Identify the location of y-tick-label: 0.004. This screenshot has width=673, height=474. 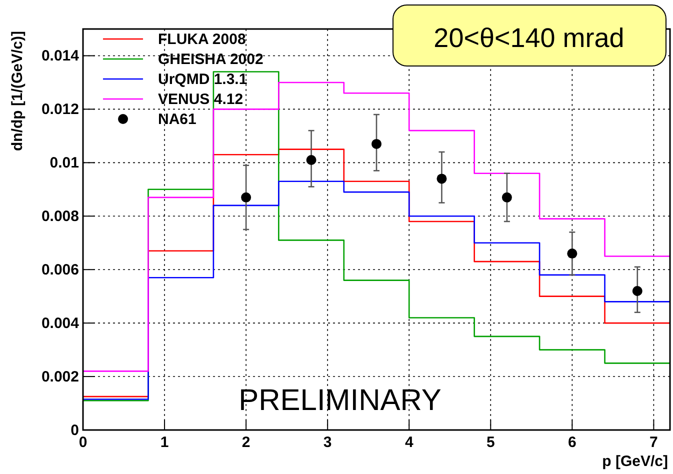
(60, 323).